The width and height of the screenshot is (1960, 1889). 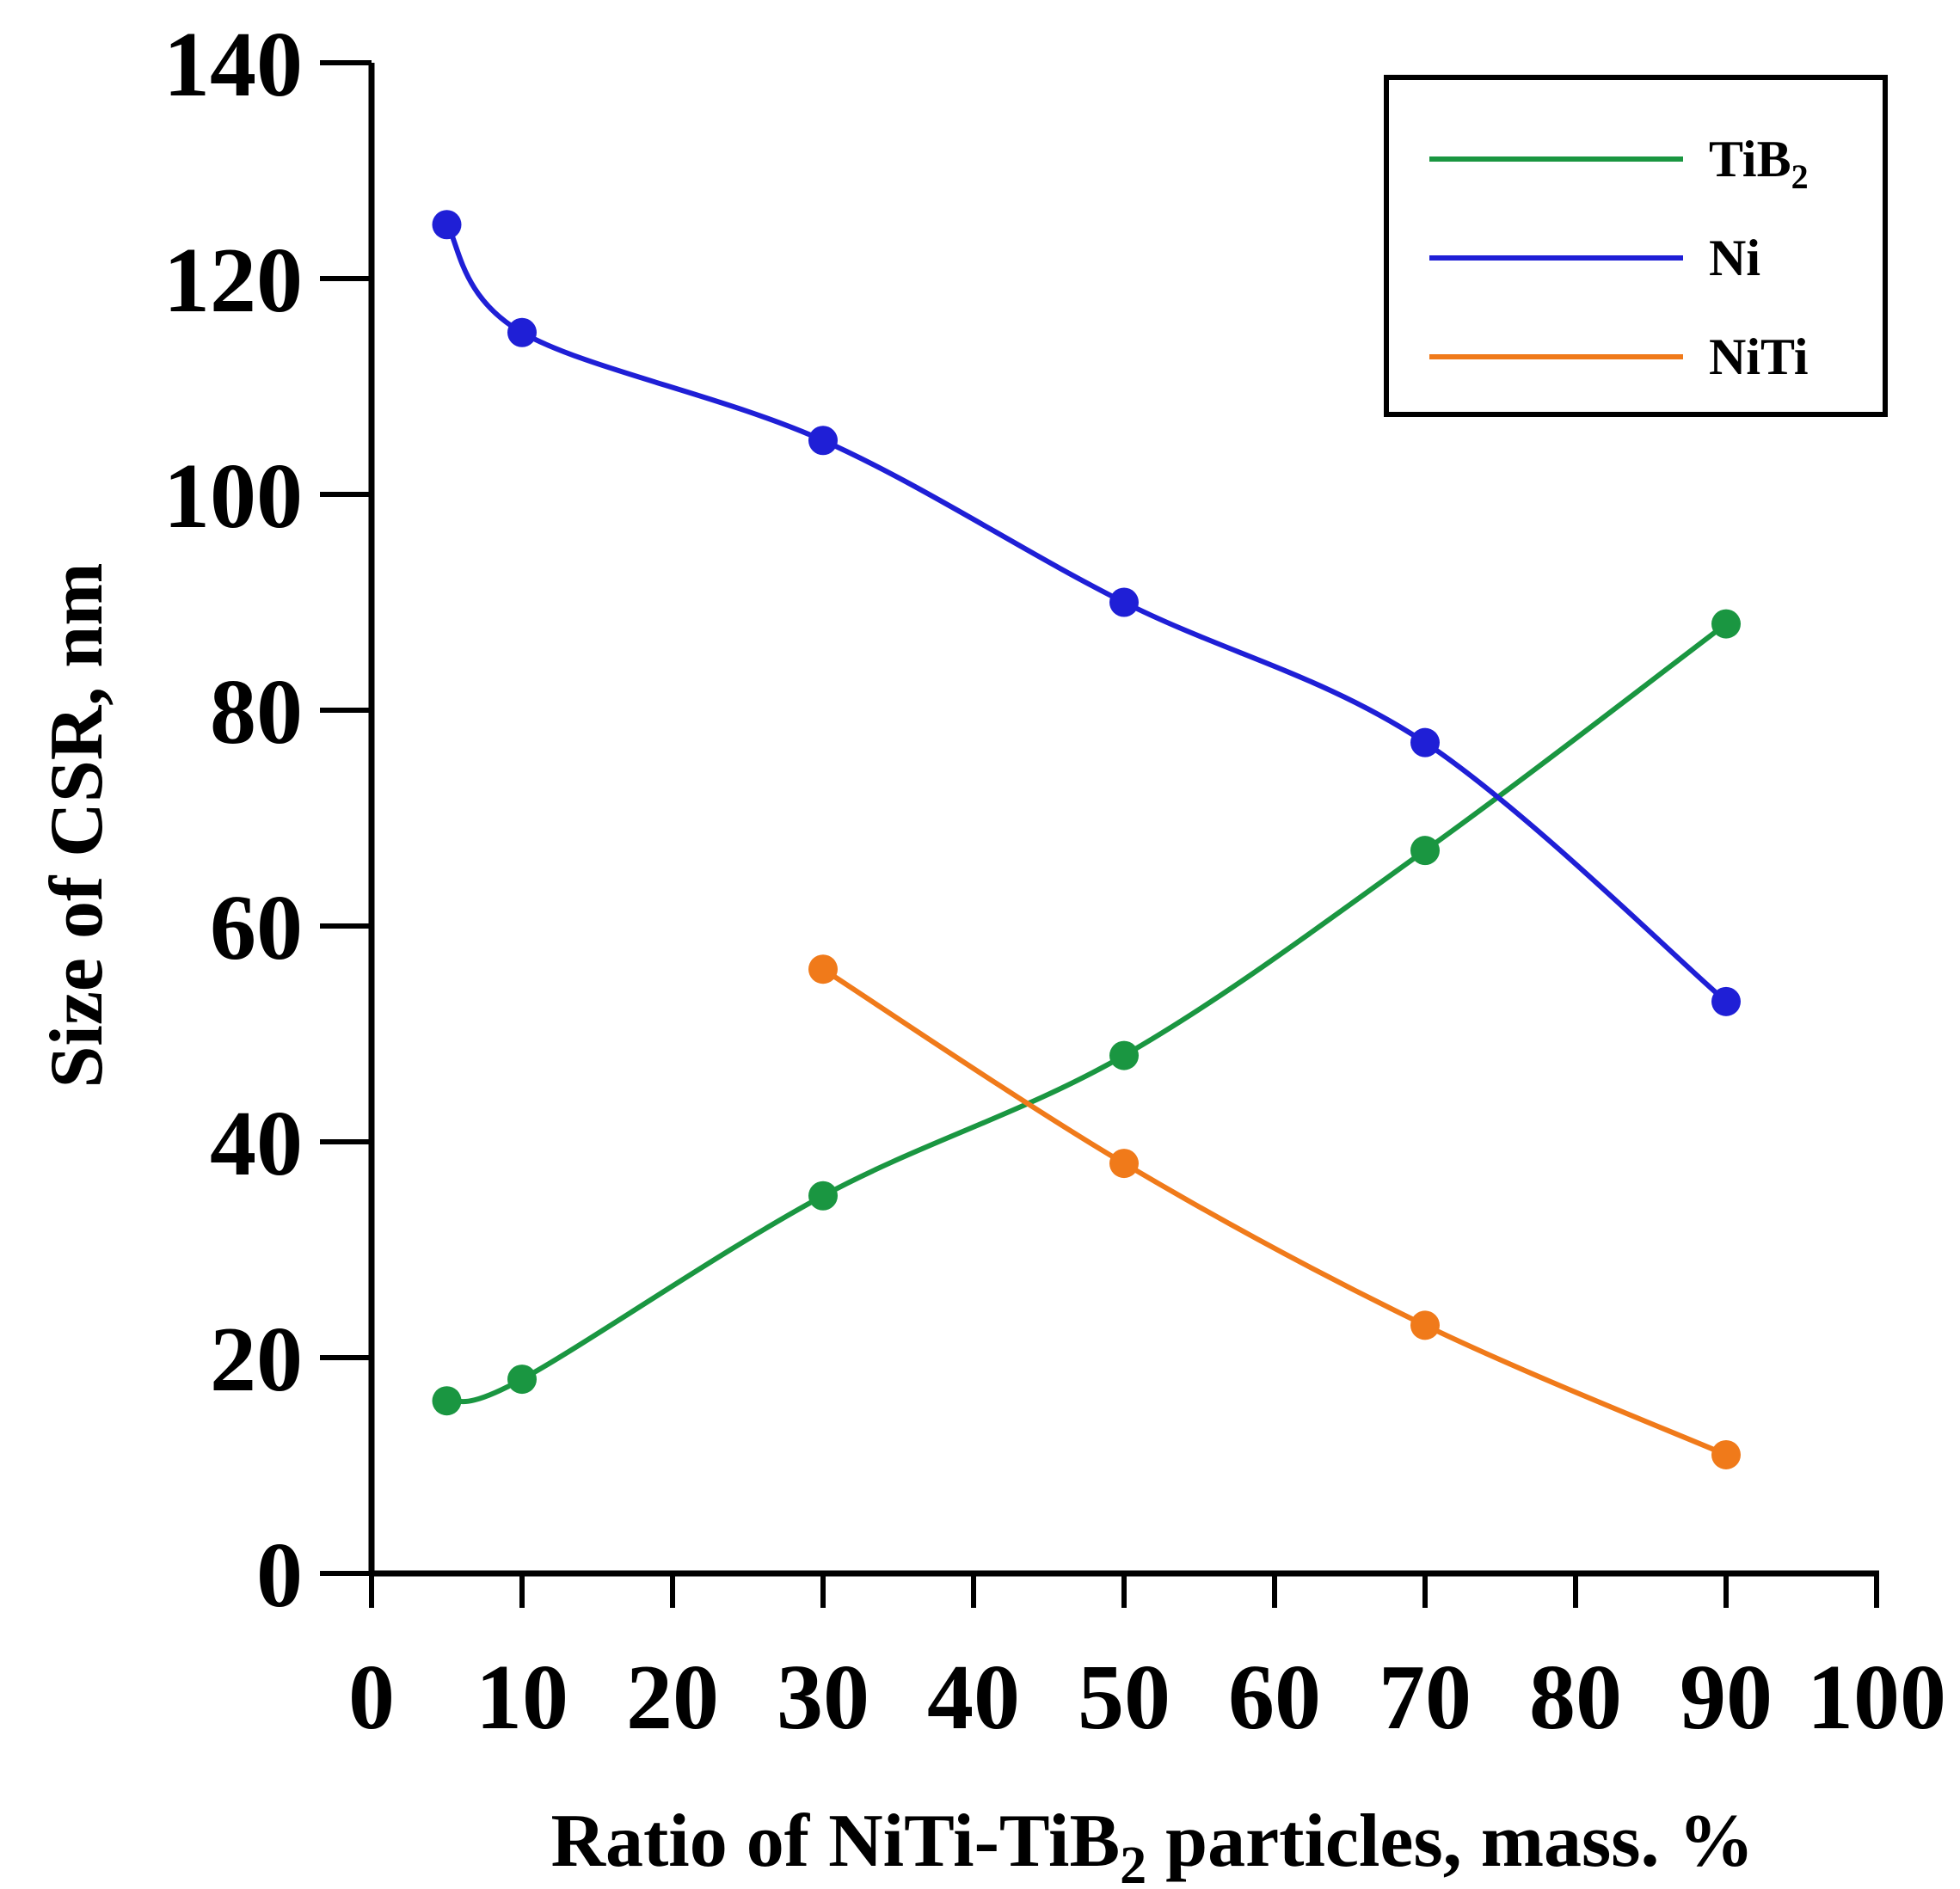 I want to click on x-tick-label: 20, so click(x=672, y=1698).